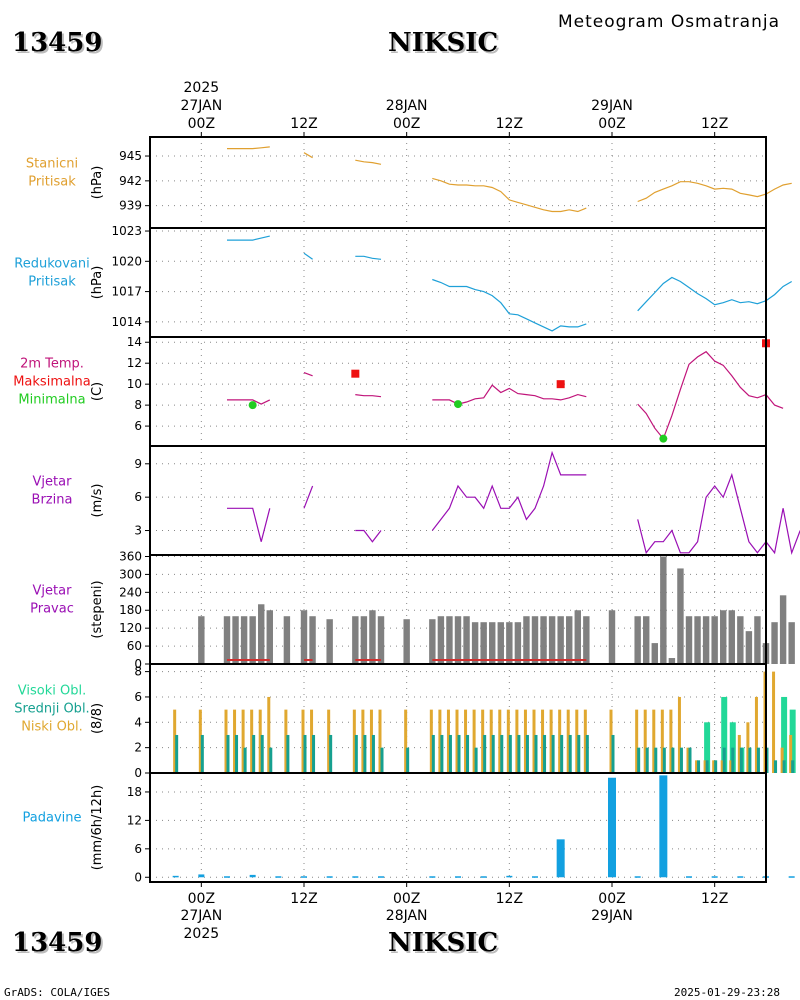  Describe the element at coordinates (134, 820) in the screenshot. I see `y-tick-label: 12` at that location.